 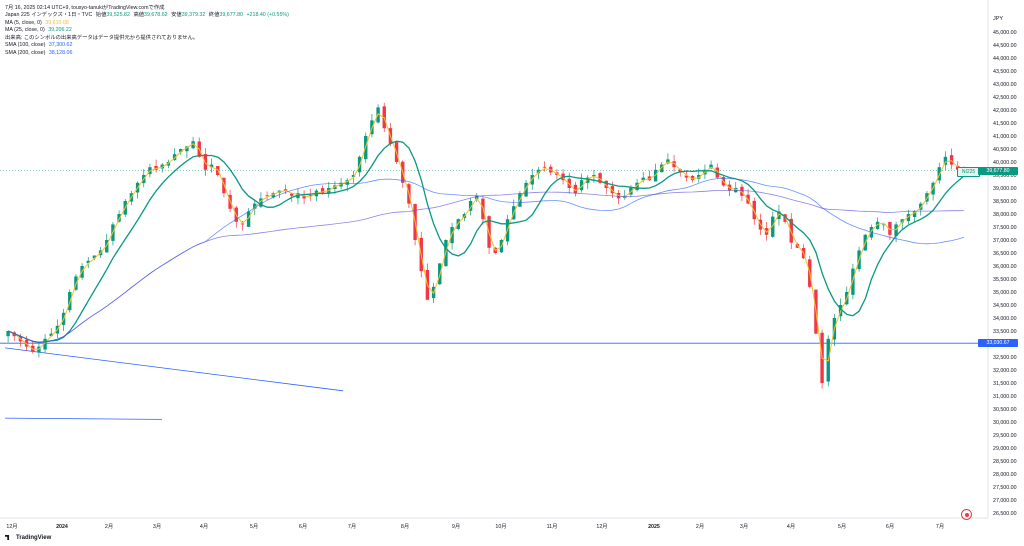 I want to click on time-axis-label: 7月, so click(x=352, y=526).